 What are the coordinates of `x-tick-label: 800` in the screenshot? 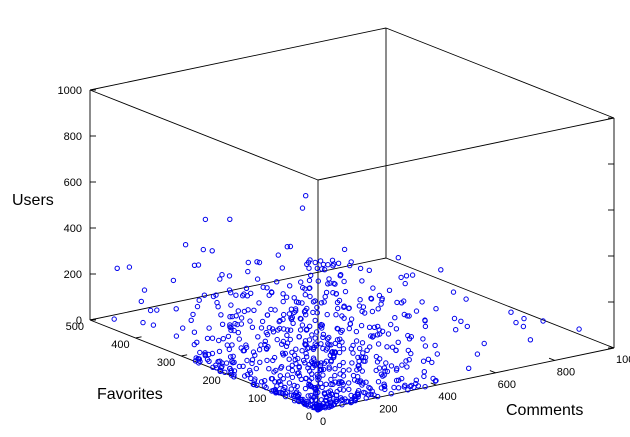 It's located at (566, 372).